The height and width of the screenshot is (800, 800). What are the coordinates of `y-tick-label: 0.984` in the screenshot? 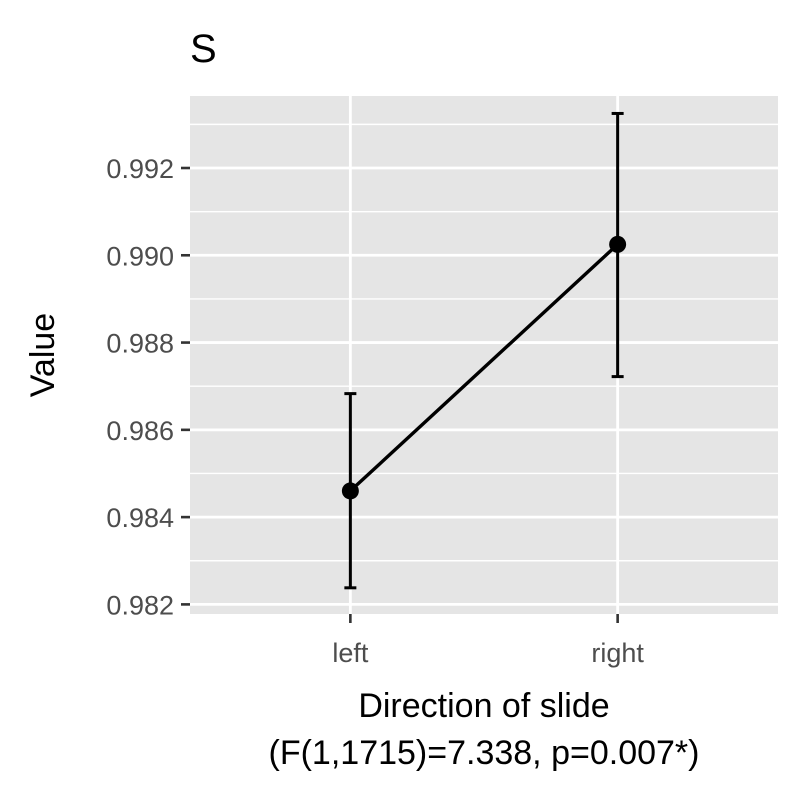 It's located at (140, 518).